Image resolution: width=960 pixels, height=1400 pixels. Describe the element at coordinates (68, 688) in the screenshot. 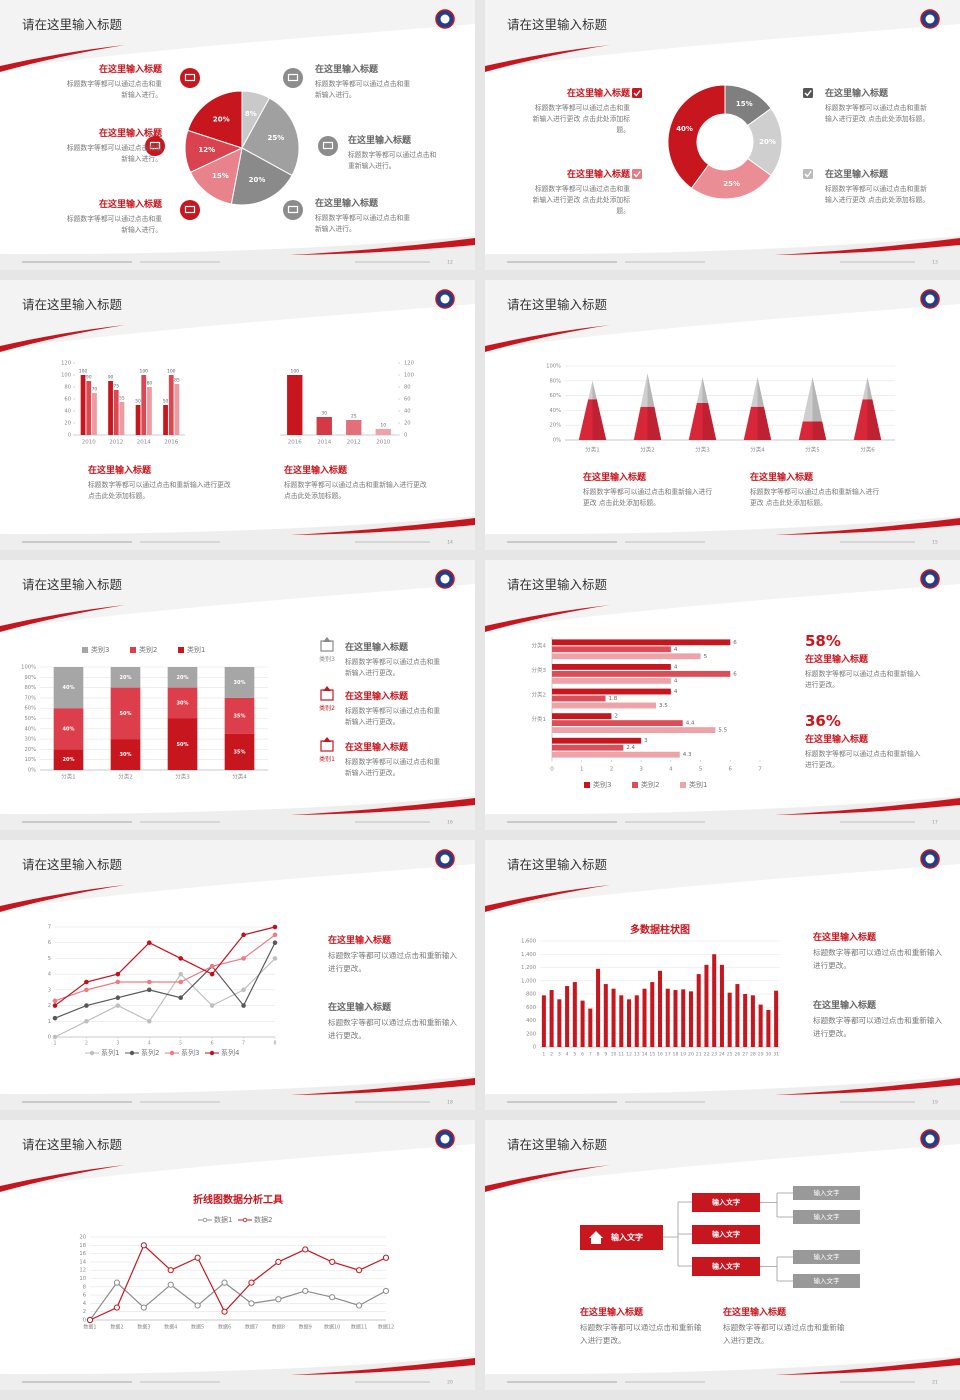

I see `bar-segment` at that location.